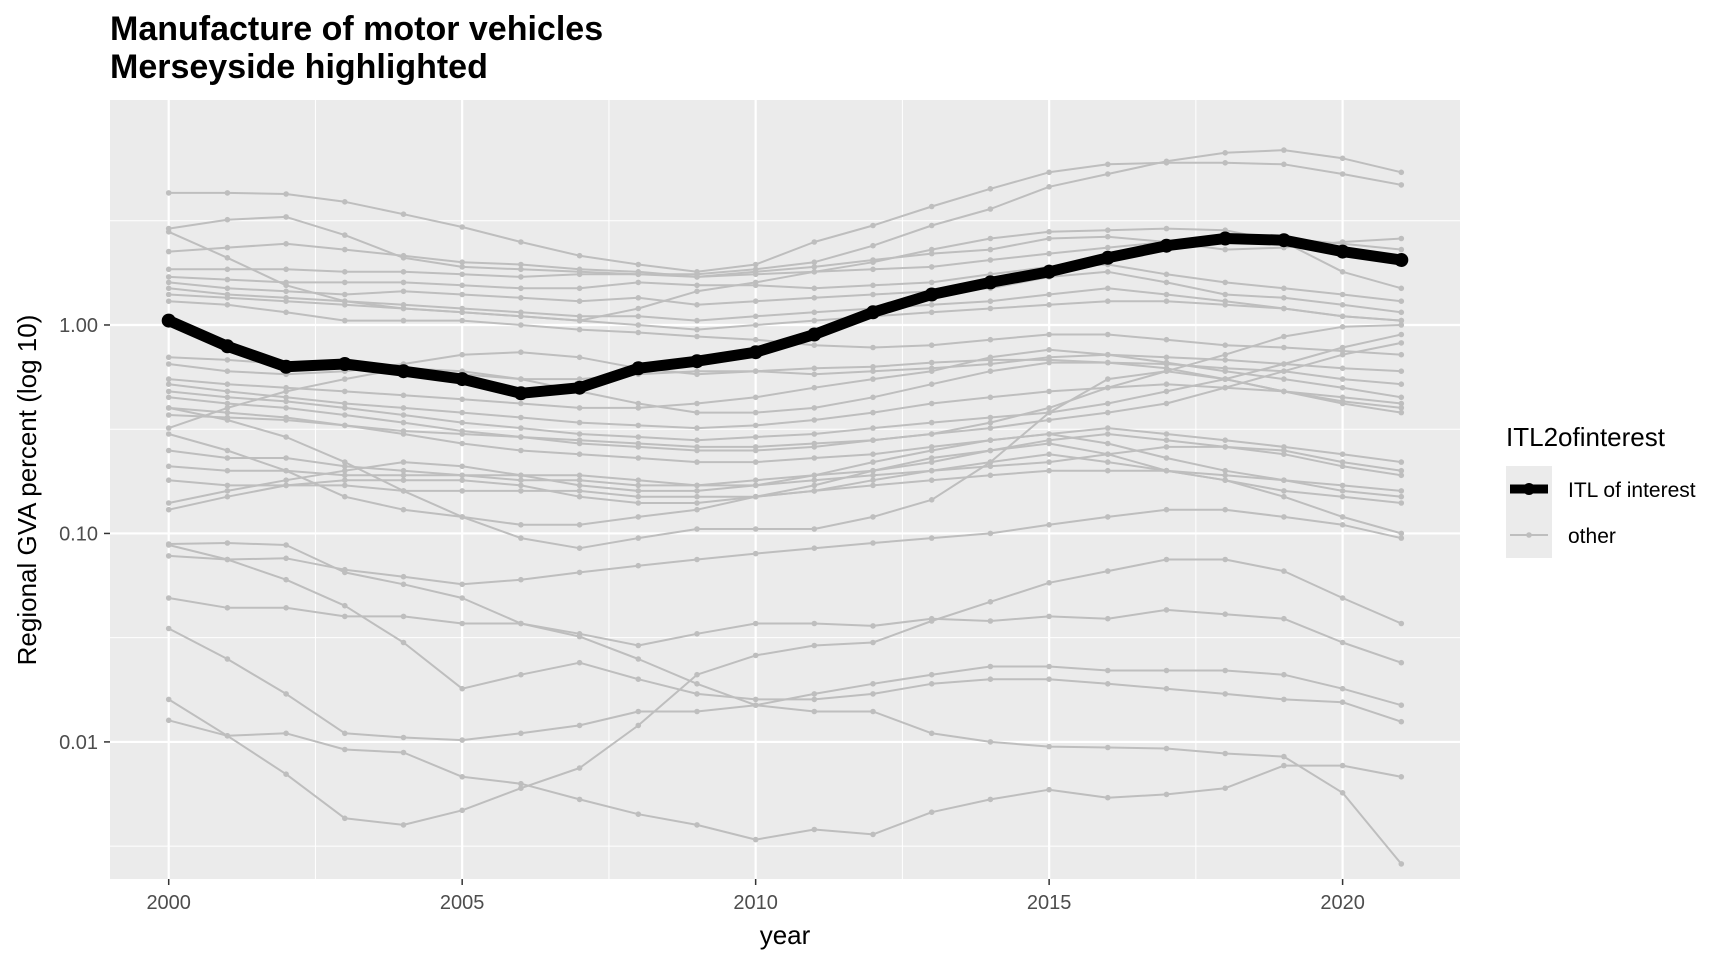  Describe the element at coordinates (1529, 535) in the screenshot. I see `legend-key-other-point` at that location.